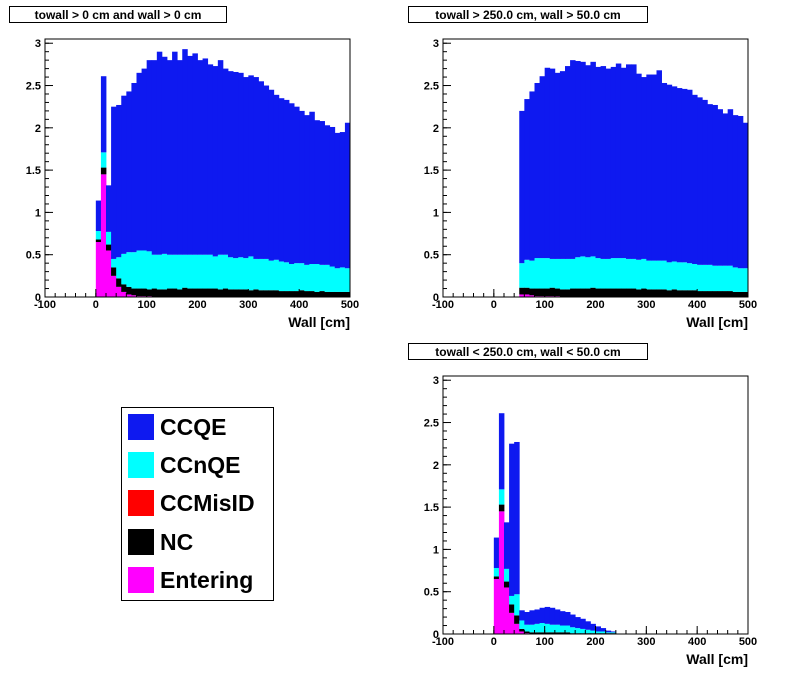 The width and height of the screenshot is (796, 674). Describe the element at coordinates (177, 541) in the screenshot. I see `legend-label-nc: NC` at that location.